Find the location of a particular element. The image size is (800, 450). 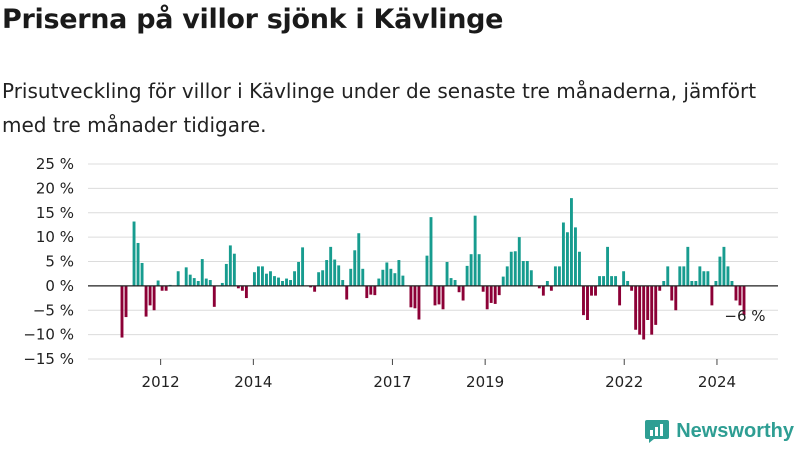

y-tick-label: −15 % is located at coordinates (48, 359).